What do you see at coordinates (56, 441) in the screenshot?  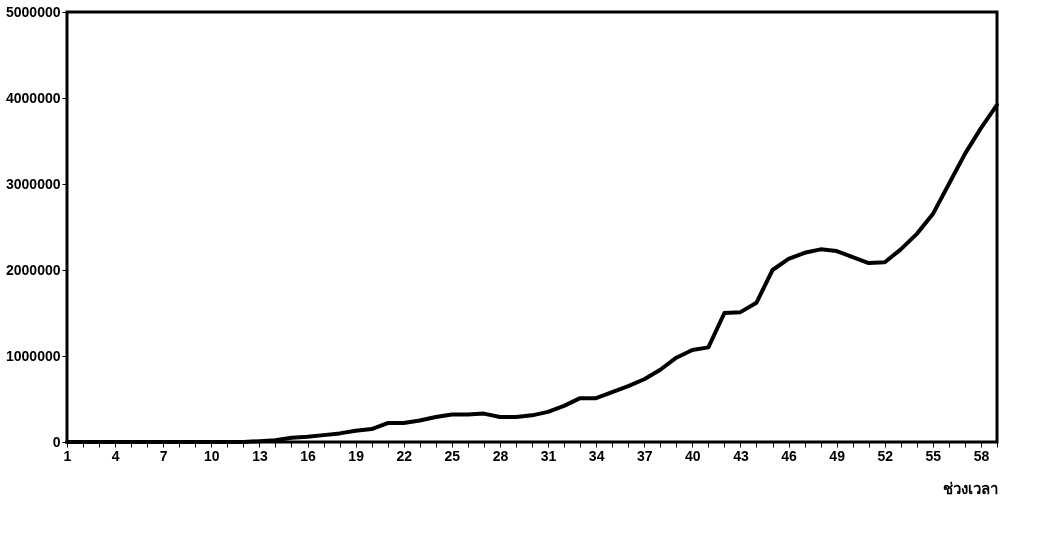 I see `y-tick-label: 0` at bounding box center [56, 441].